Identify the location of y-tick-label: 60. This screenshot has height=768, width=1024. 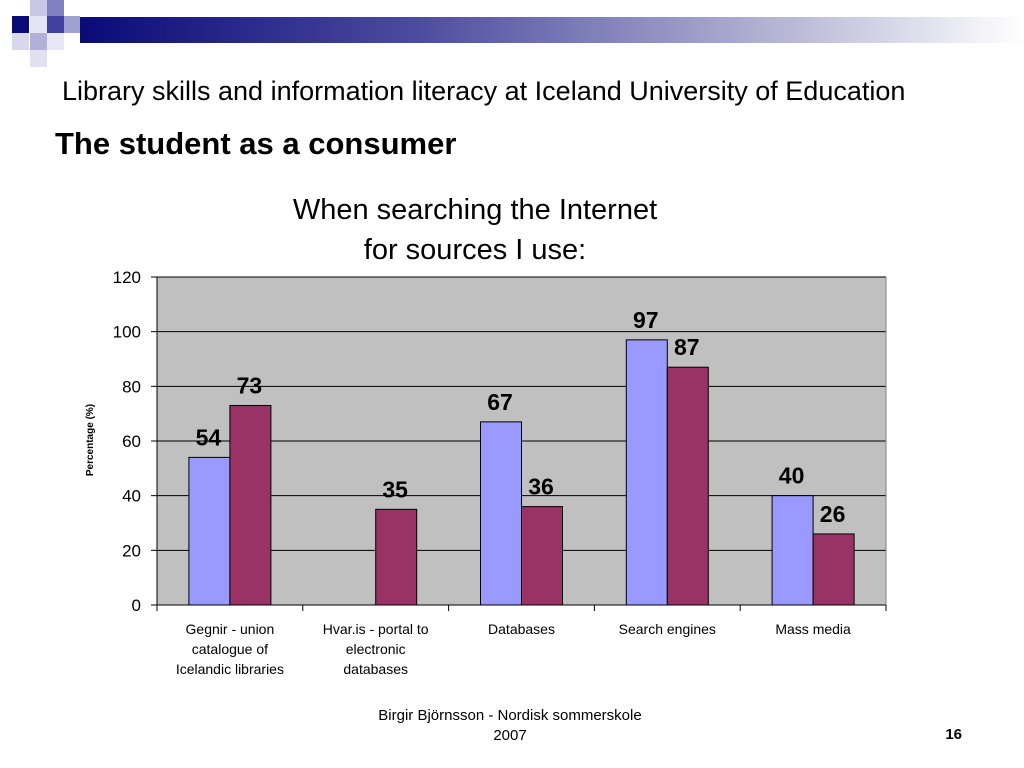
(131, 441).